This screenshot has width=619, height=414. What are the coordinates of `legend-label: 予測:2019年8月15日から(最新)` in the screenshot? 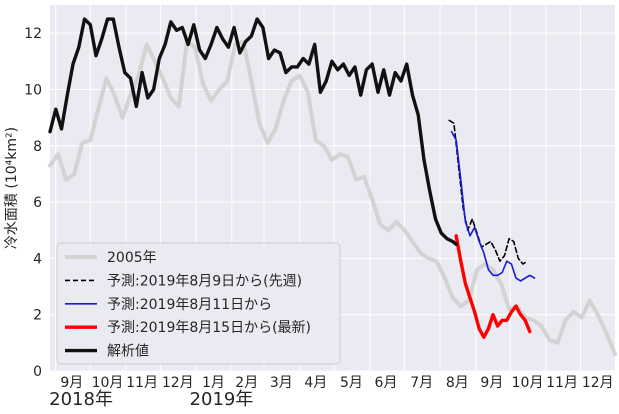 It's located at (209, 328).